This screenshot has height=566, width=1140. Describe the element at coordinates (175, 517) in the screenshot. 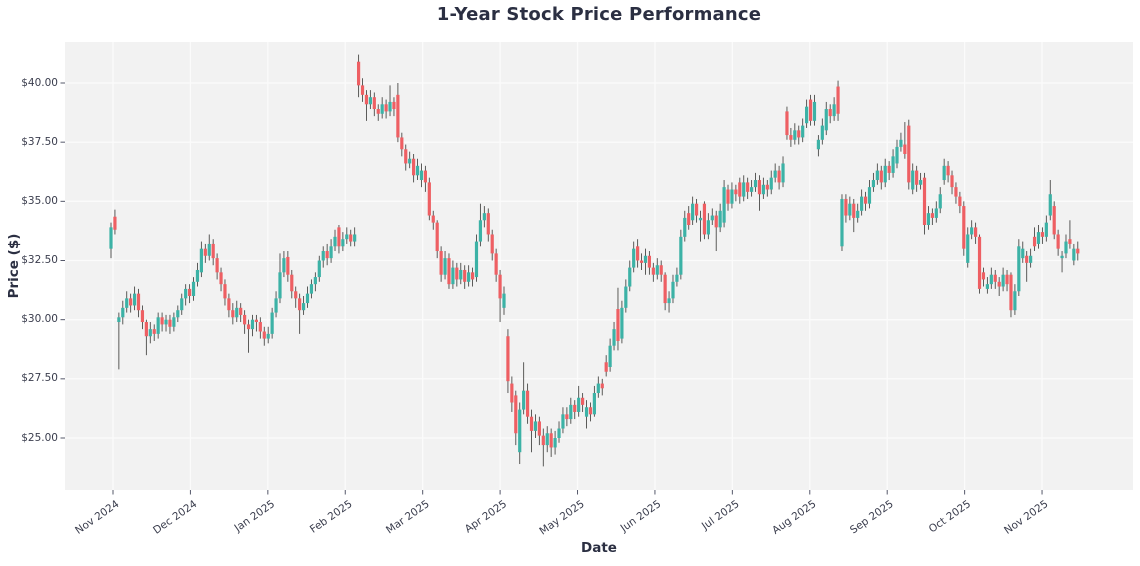

I see `x-tick-label: Dec 2024` at that location.